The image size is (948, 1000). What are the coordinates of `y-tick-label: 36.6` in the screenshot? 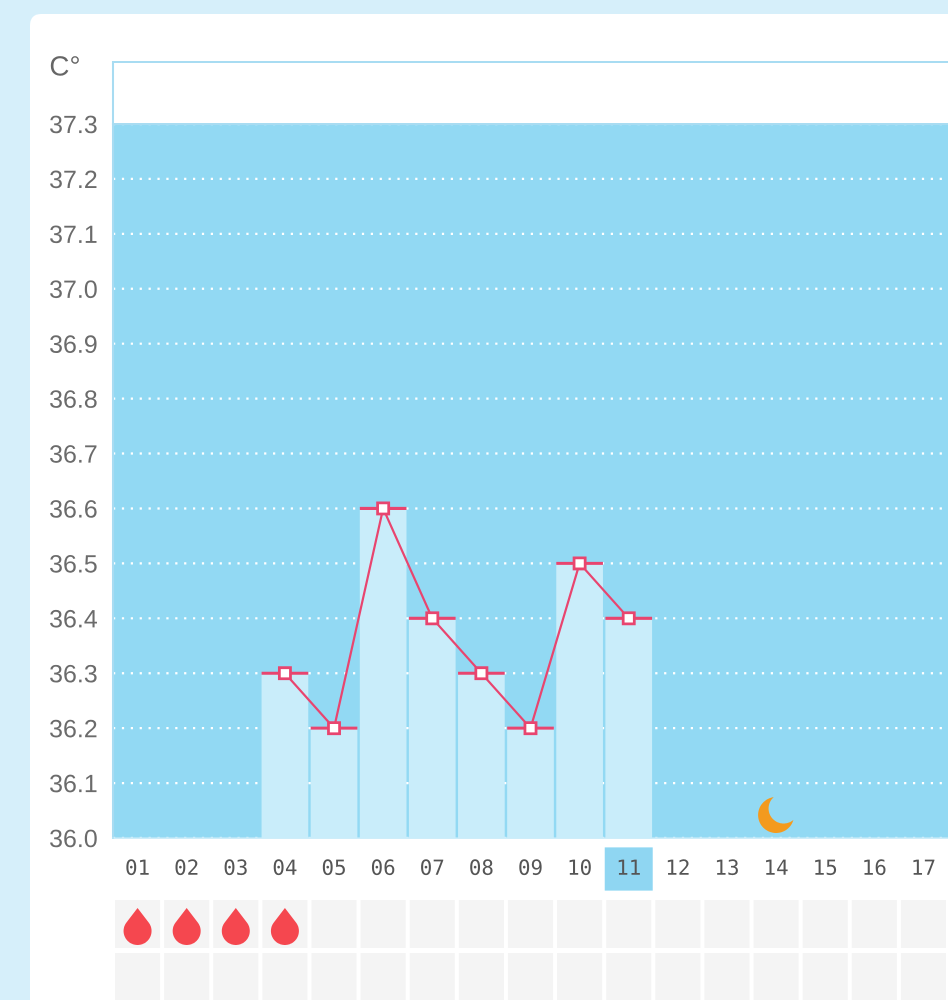 It's located at (73, 509).